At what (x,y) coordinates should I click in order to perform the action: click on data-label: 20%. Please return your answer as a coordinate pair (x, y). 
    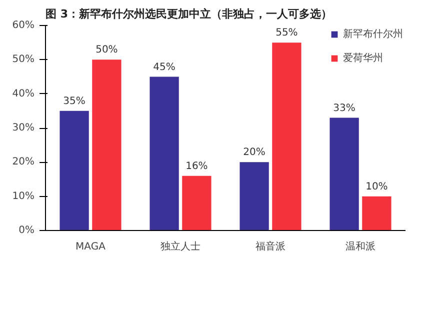
    Looking at the image, I should click on (254, 152).